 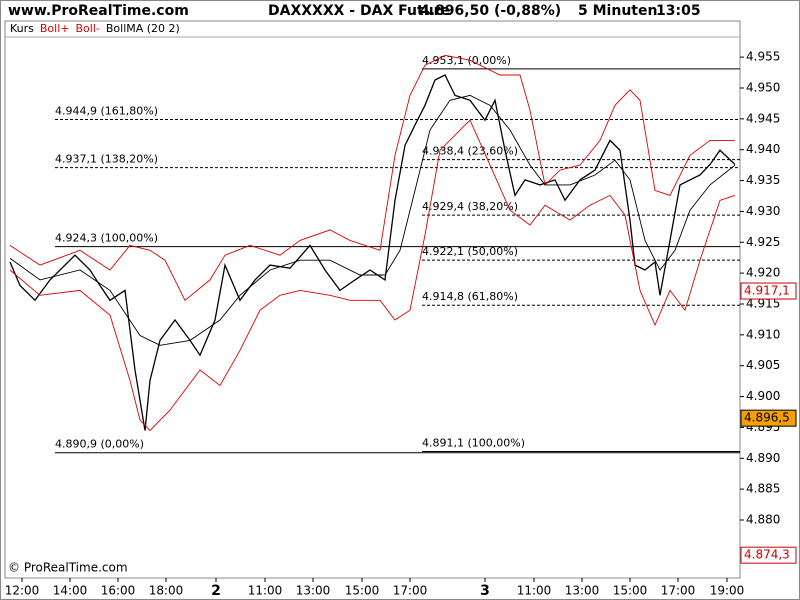 What do you see at coordinates (70, 591) in the screenshot?
I see `x-tick-label: 14:00` at bounding box center [70, 591].